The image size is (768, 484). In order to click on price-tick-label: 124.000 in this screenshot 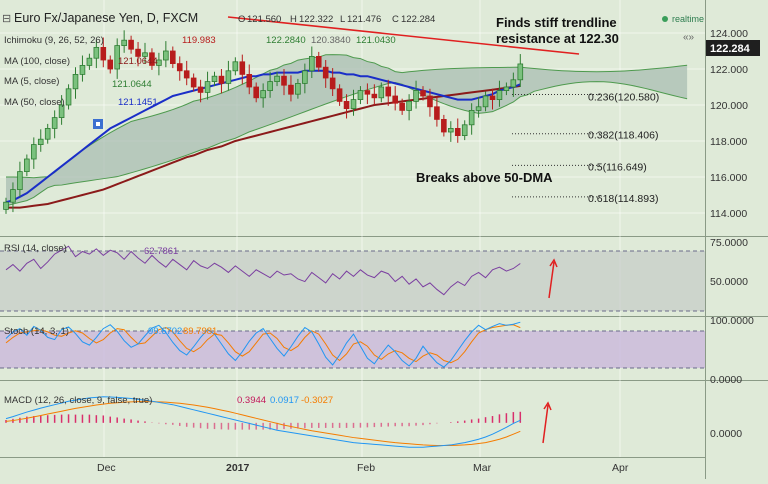, I will do `click(729, 34)`.